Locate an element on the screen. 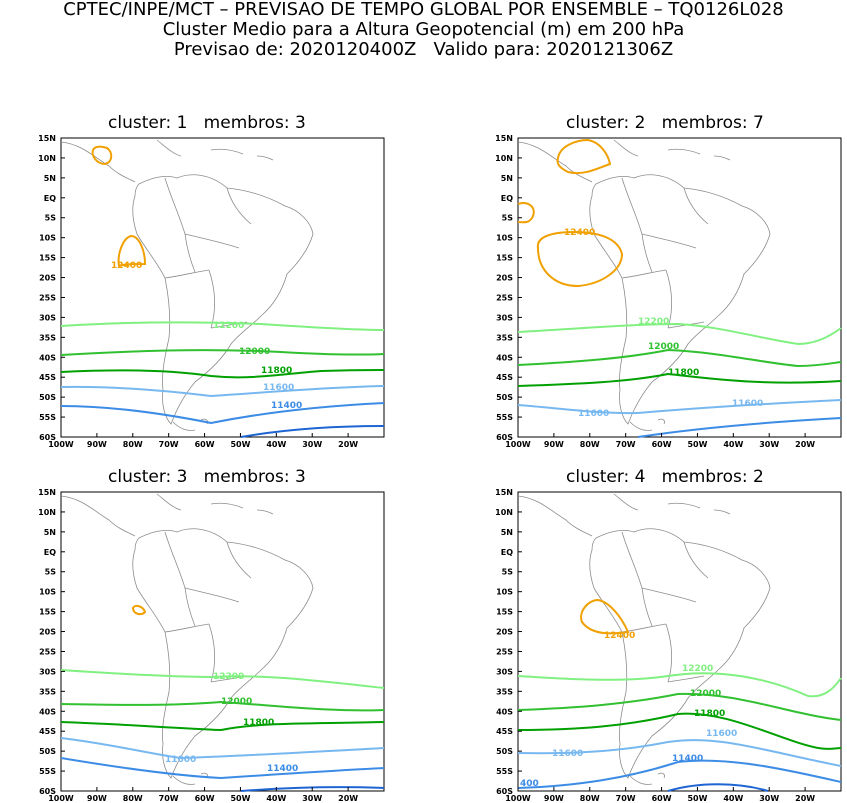 This screenshot has width=847, height=803. lat-tick-label: 60S is located at coordinates (504, 437).